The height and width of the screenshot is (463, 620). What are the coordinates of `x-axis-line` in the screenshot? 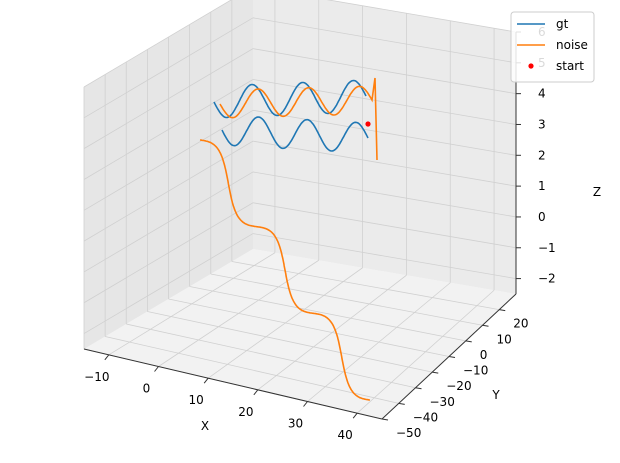 It's located at (233, 384).